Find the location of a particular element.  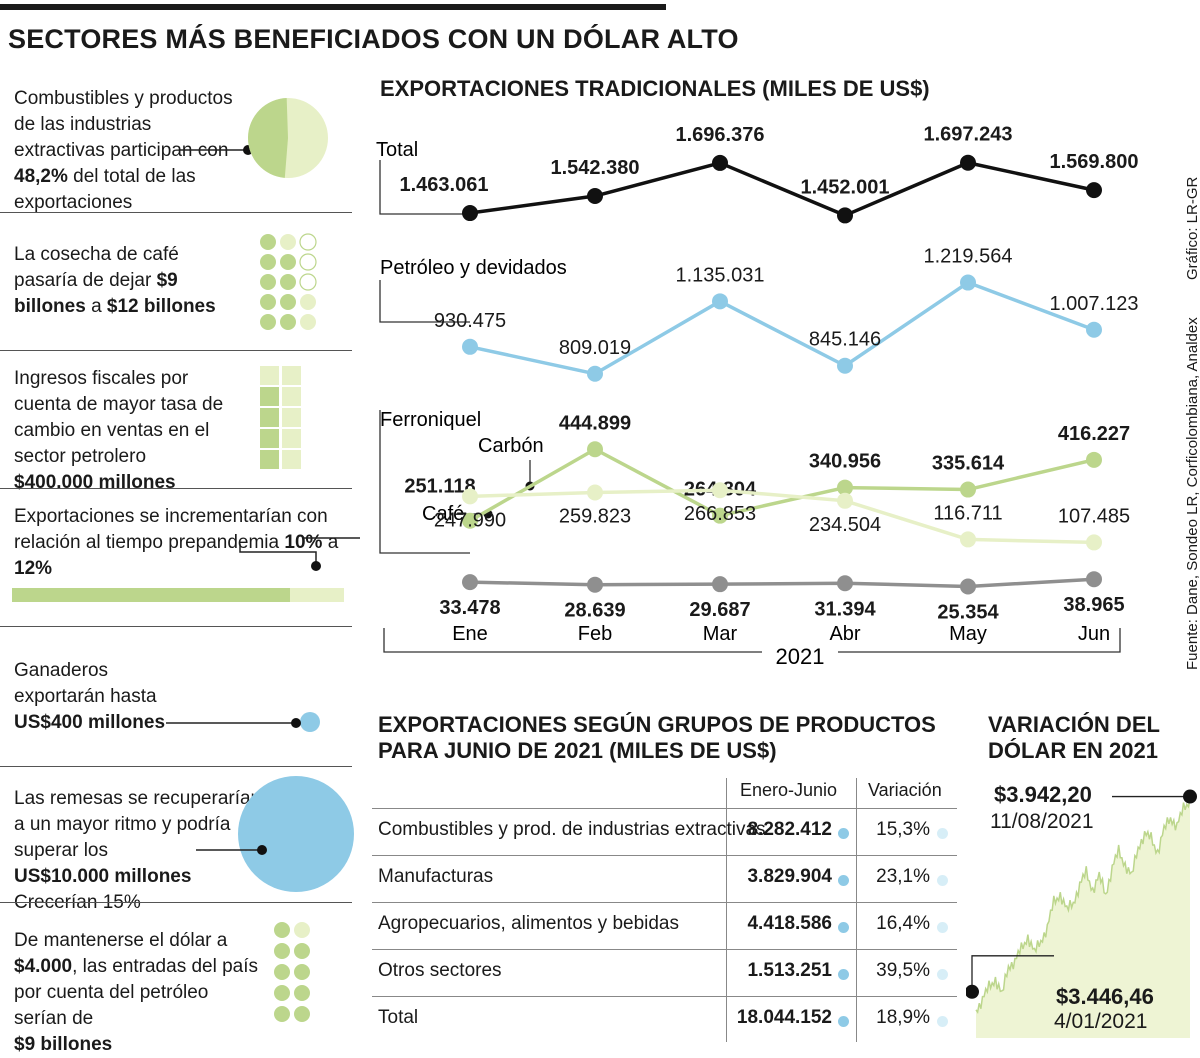

row-value: 18.044.152 is located at coordinates (784, 1017).